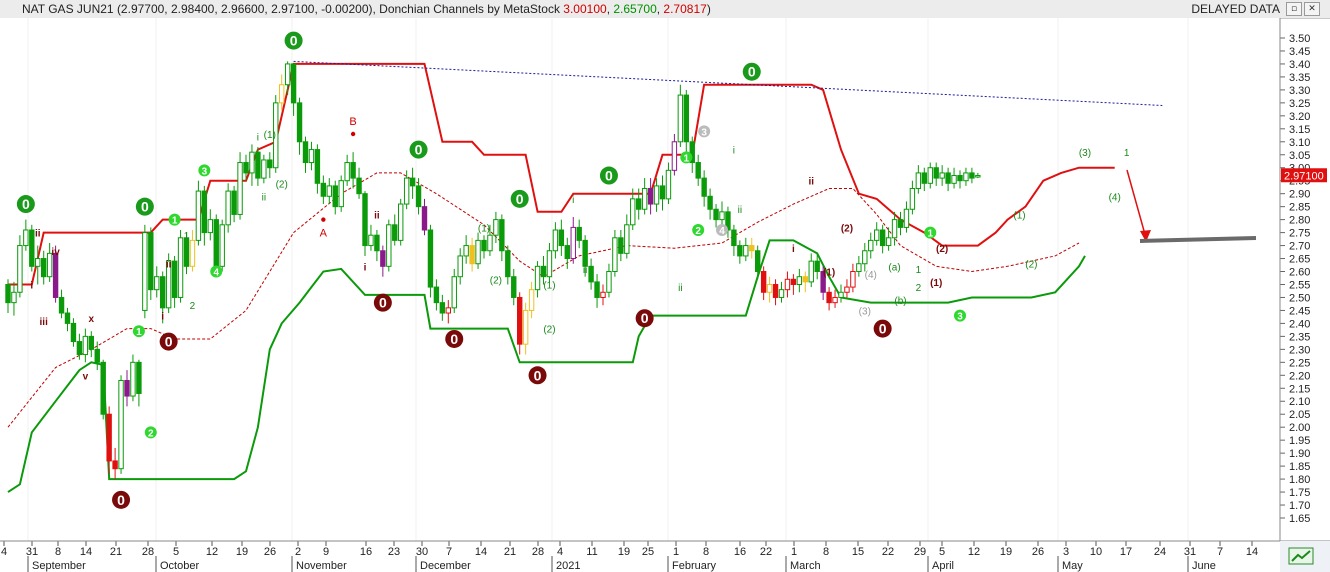  Describe the element at coordinates (1299, 78) in the screenshot. I see `y-tick-label: 3.35` at that location.